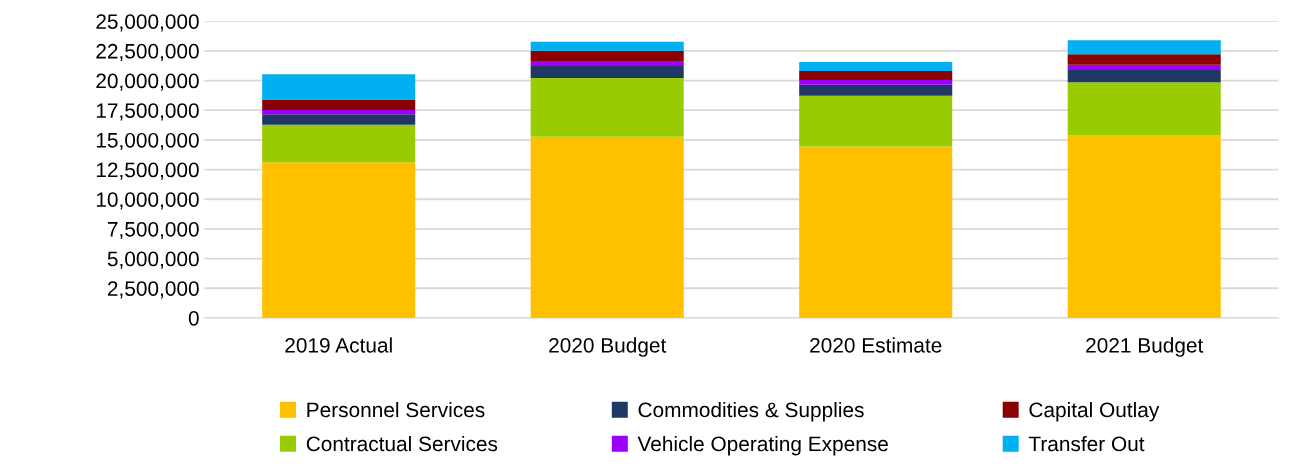 This screenshot has width=1294, height=471. Describe the element at coordinates (396, 409) in the screenshot. I see `legend-label: Personnel Services` at that location.